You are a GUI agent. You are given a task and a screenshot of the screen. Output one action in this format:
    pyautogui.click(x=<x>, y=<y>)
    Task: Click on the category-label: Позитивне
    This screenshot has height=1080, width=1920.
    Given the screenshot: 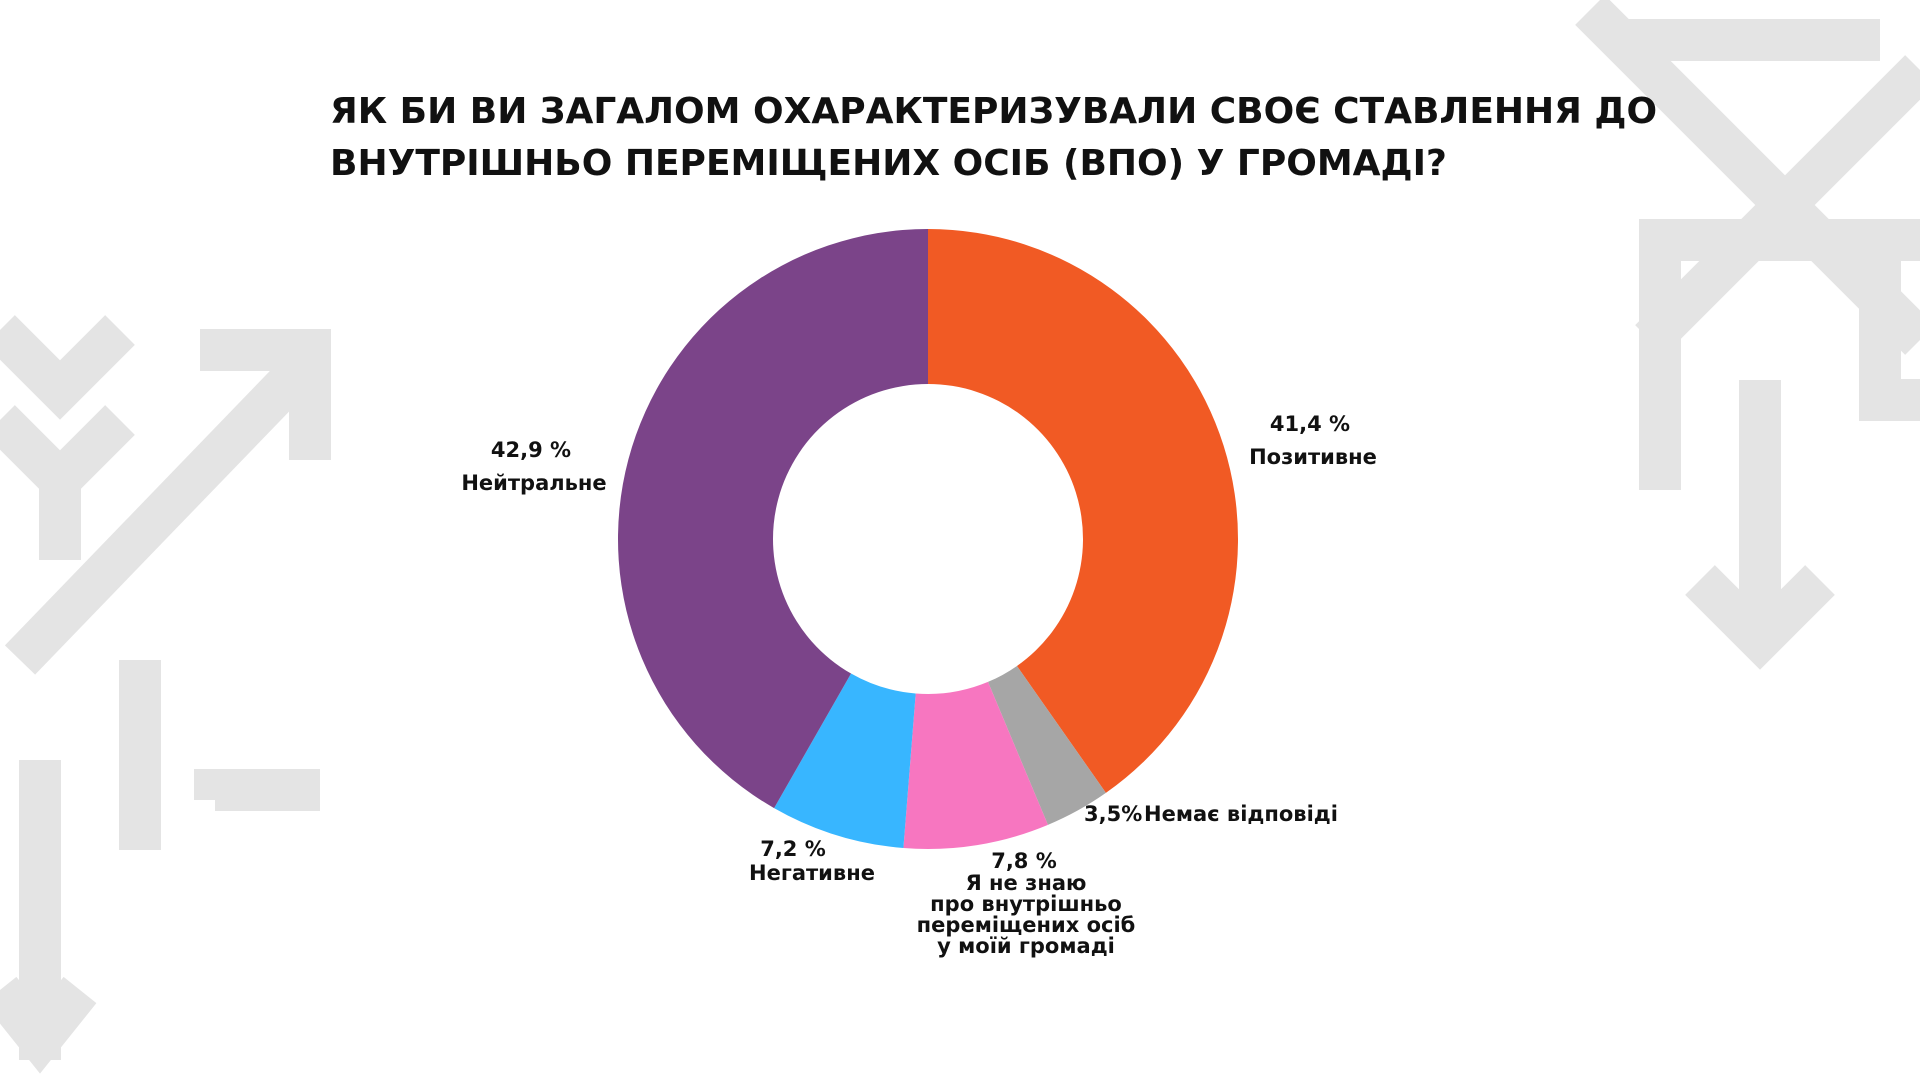 What is the action you would take?
    pyautogui.click(x=1313, y=457)
    